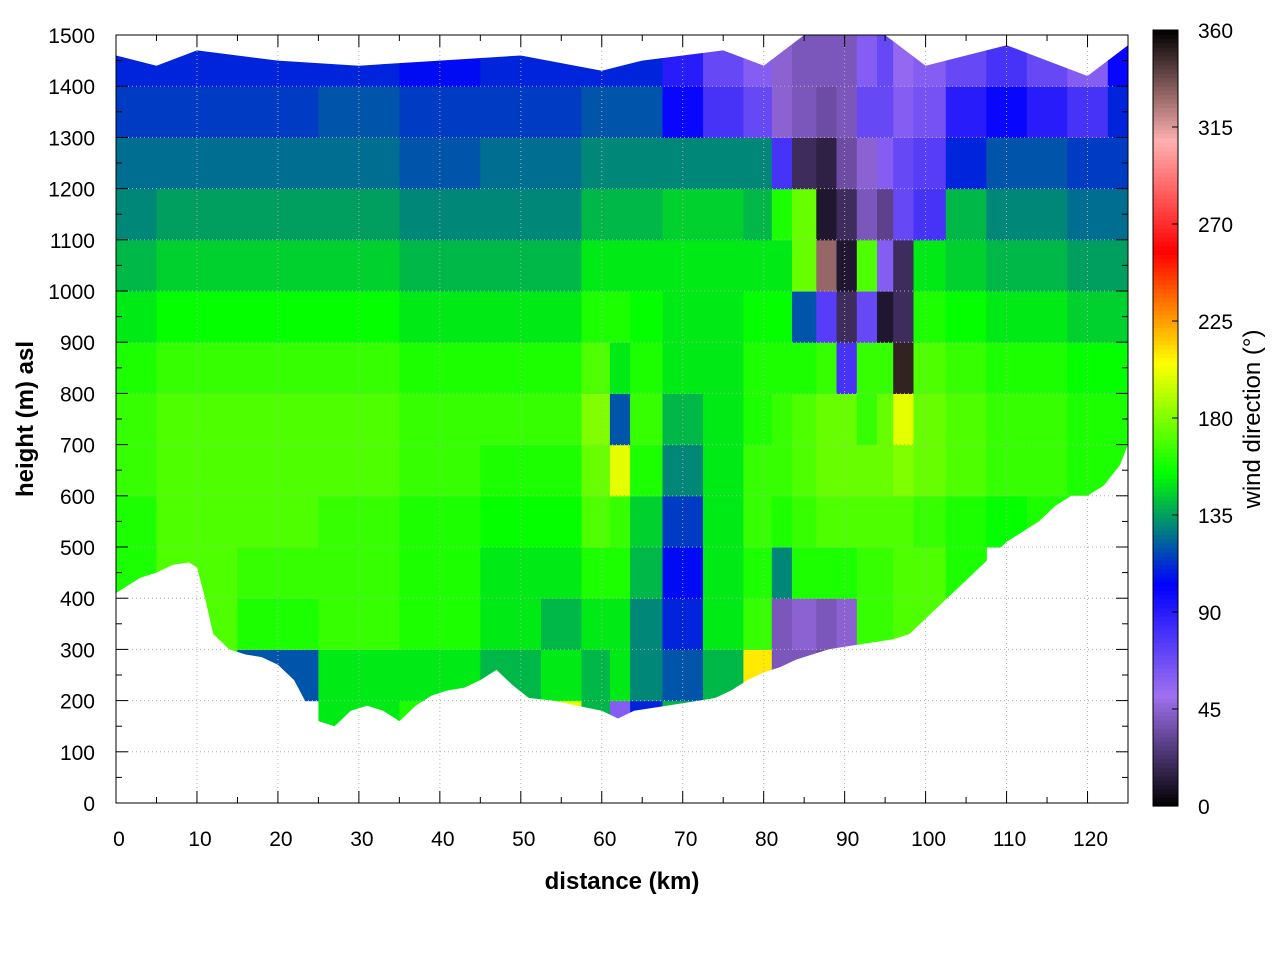 This screenshot has height=960, width=1280. Describe the element at coordinates (77, 753) in the screenshot. I see `y-tick-label: 100` at that location.